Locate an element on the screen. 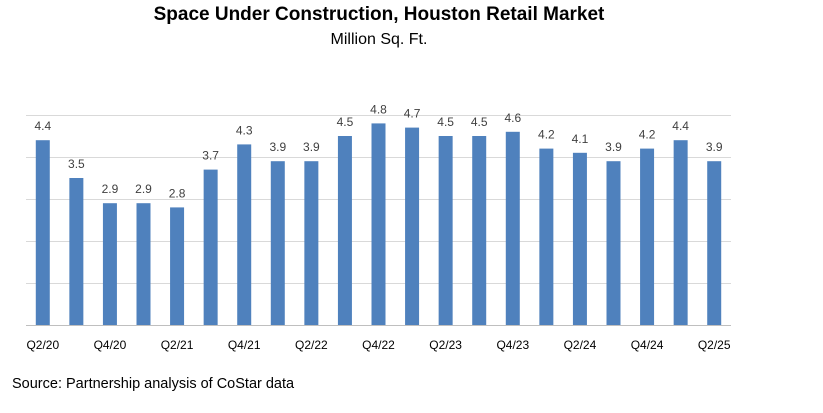 This screenshot has height=413, width=823. x-tick-label: Q2/23 is located at coordinates (445, 345).